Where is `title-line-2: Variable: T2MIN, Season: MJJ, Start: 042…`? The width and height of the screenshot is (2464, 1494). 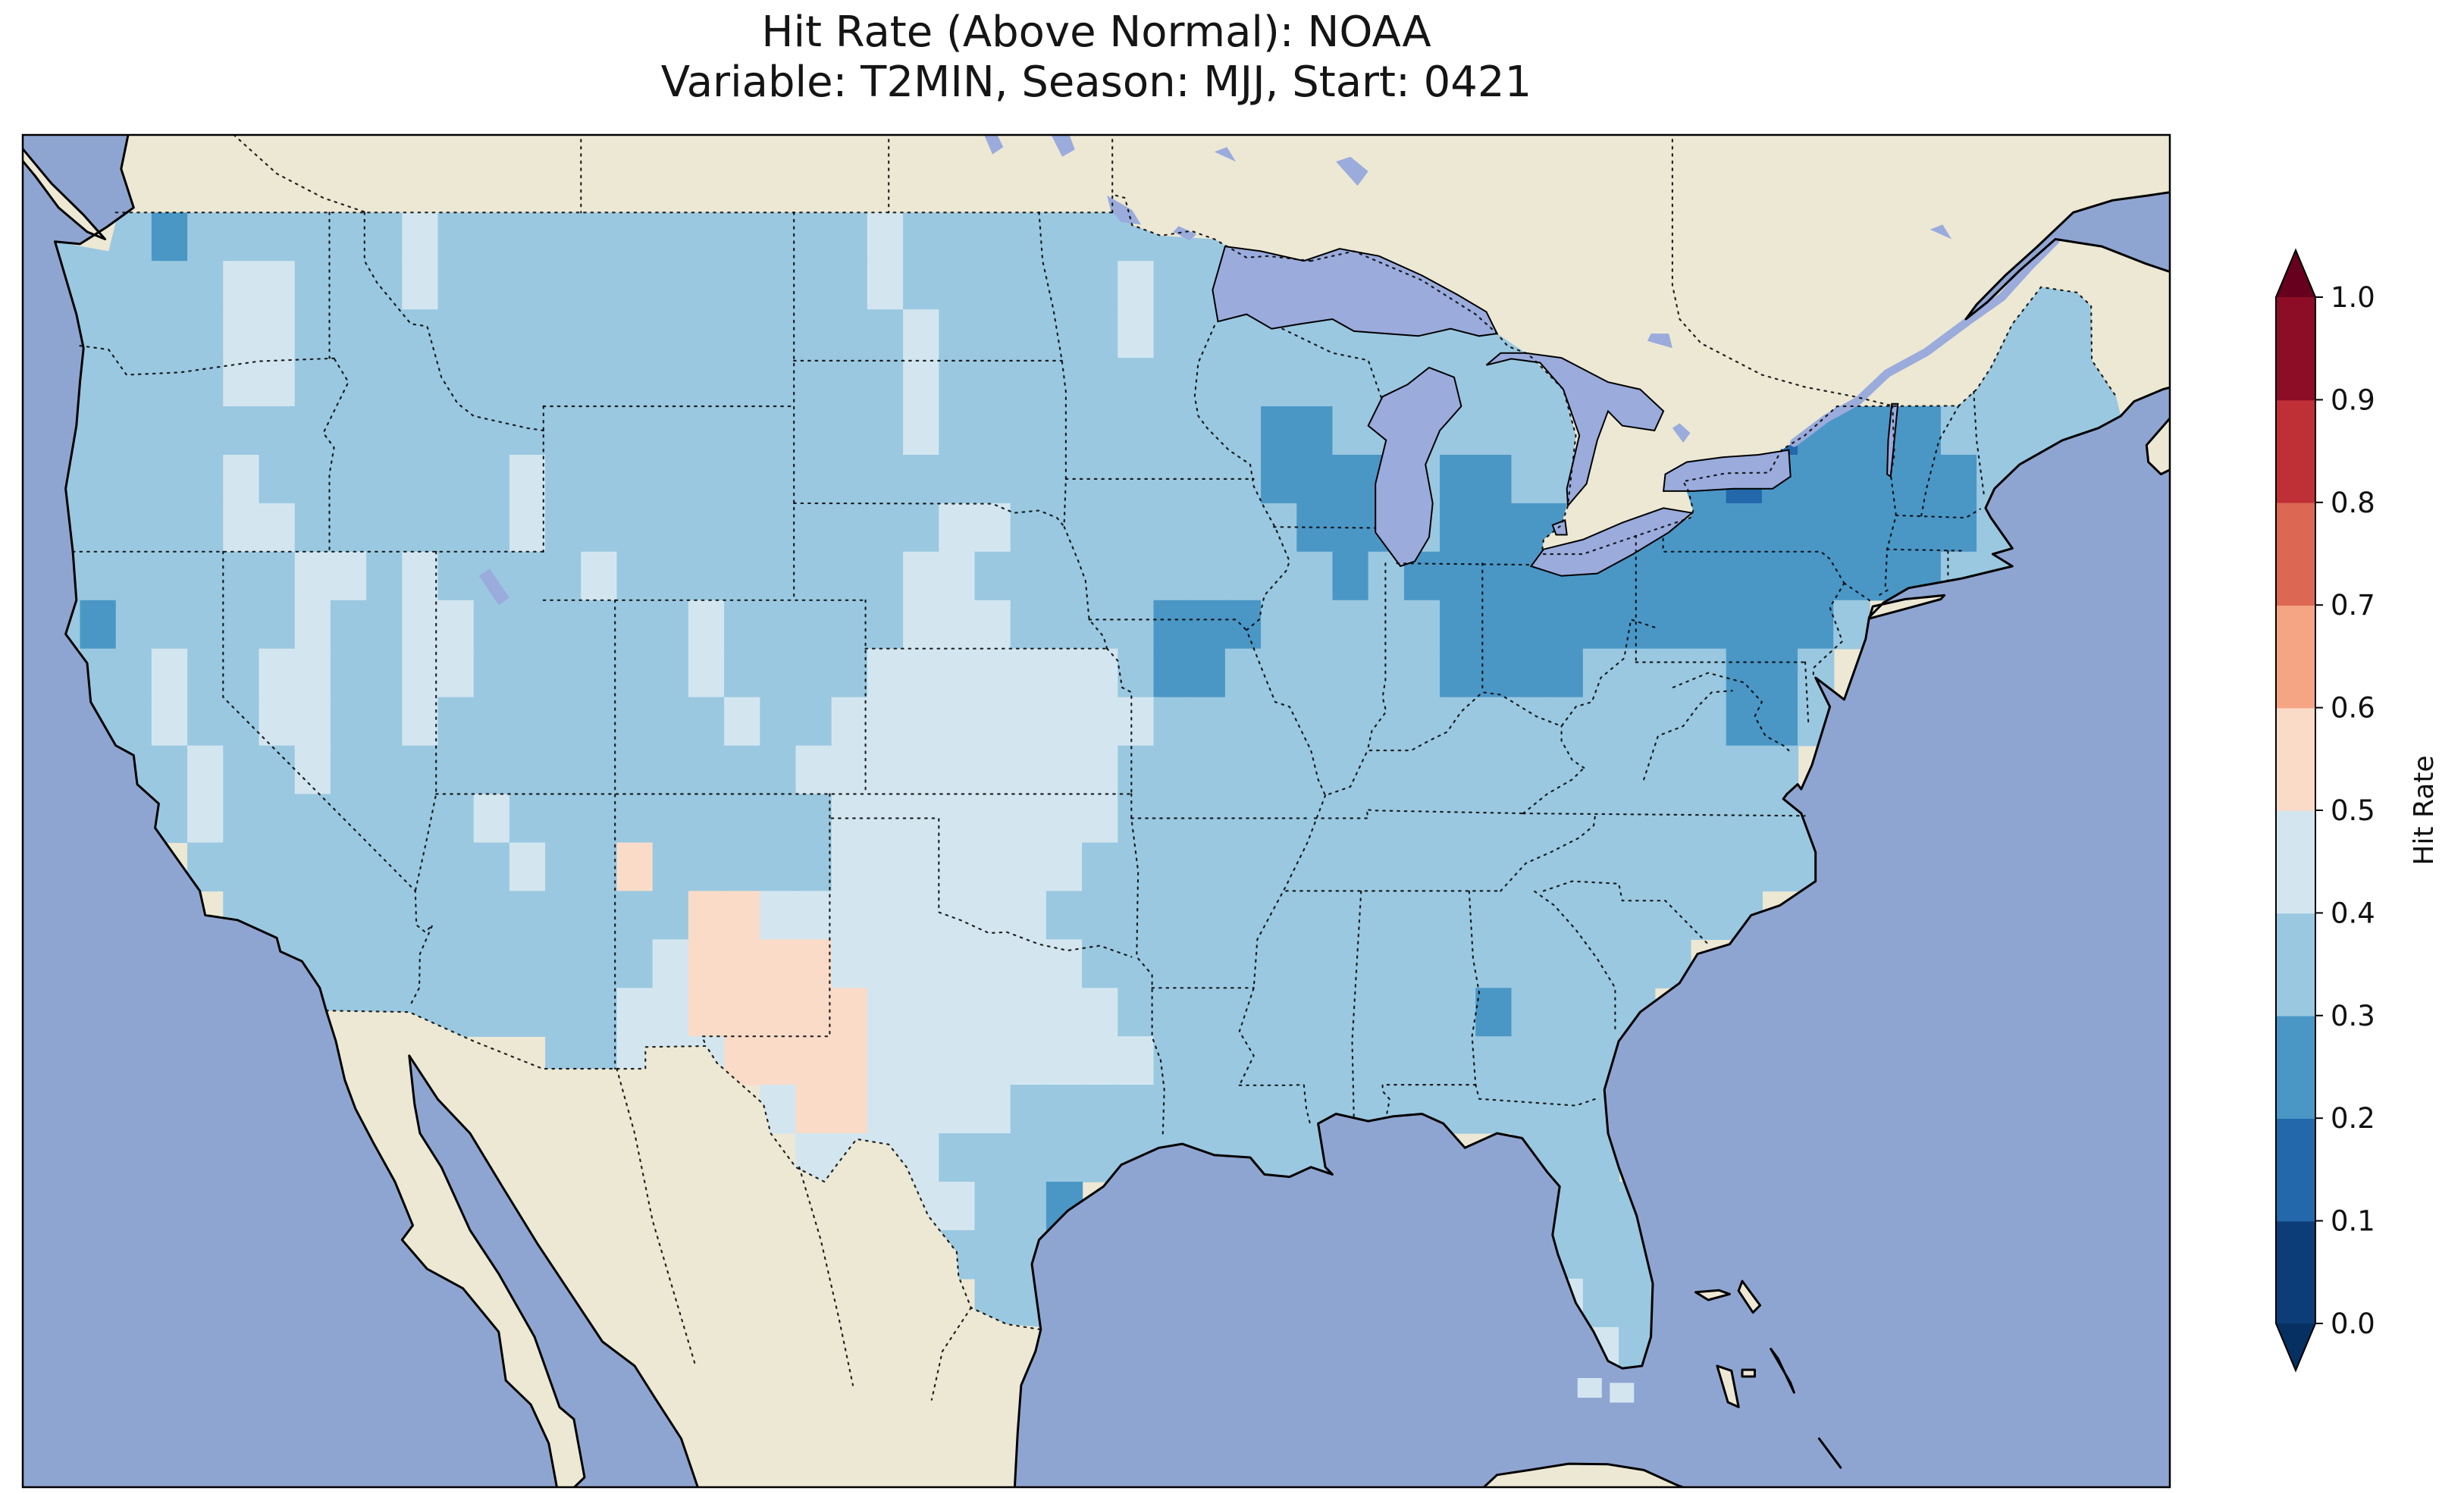 title-line-2: Variable: T2MIN, Season: MJJ, Start: 042… is located at coordinates (1096, 82).